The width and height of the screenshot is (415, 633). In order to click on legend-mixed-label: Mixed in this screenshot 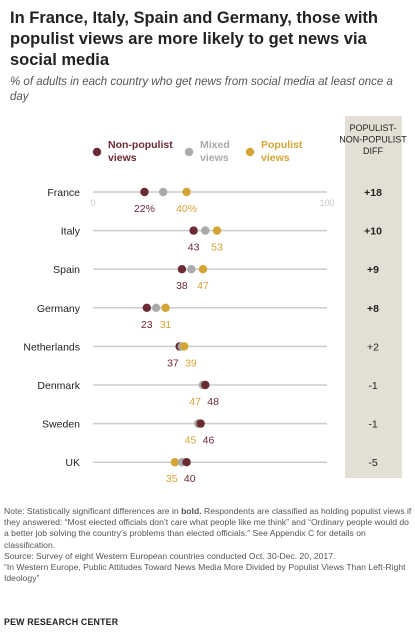, I will do `click(215, 145)`.